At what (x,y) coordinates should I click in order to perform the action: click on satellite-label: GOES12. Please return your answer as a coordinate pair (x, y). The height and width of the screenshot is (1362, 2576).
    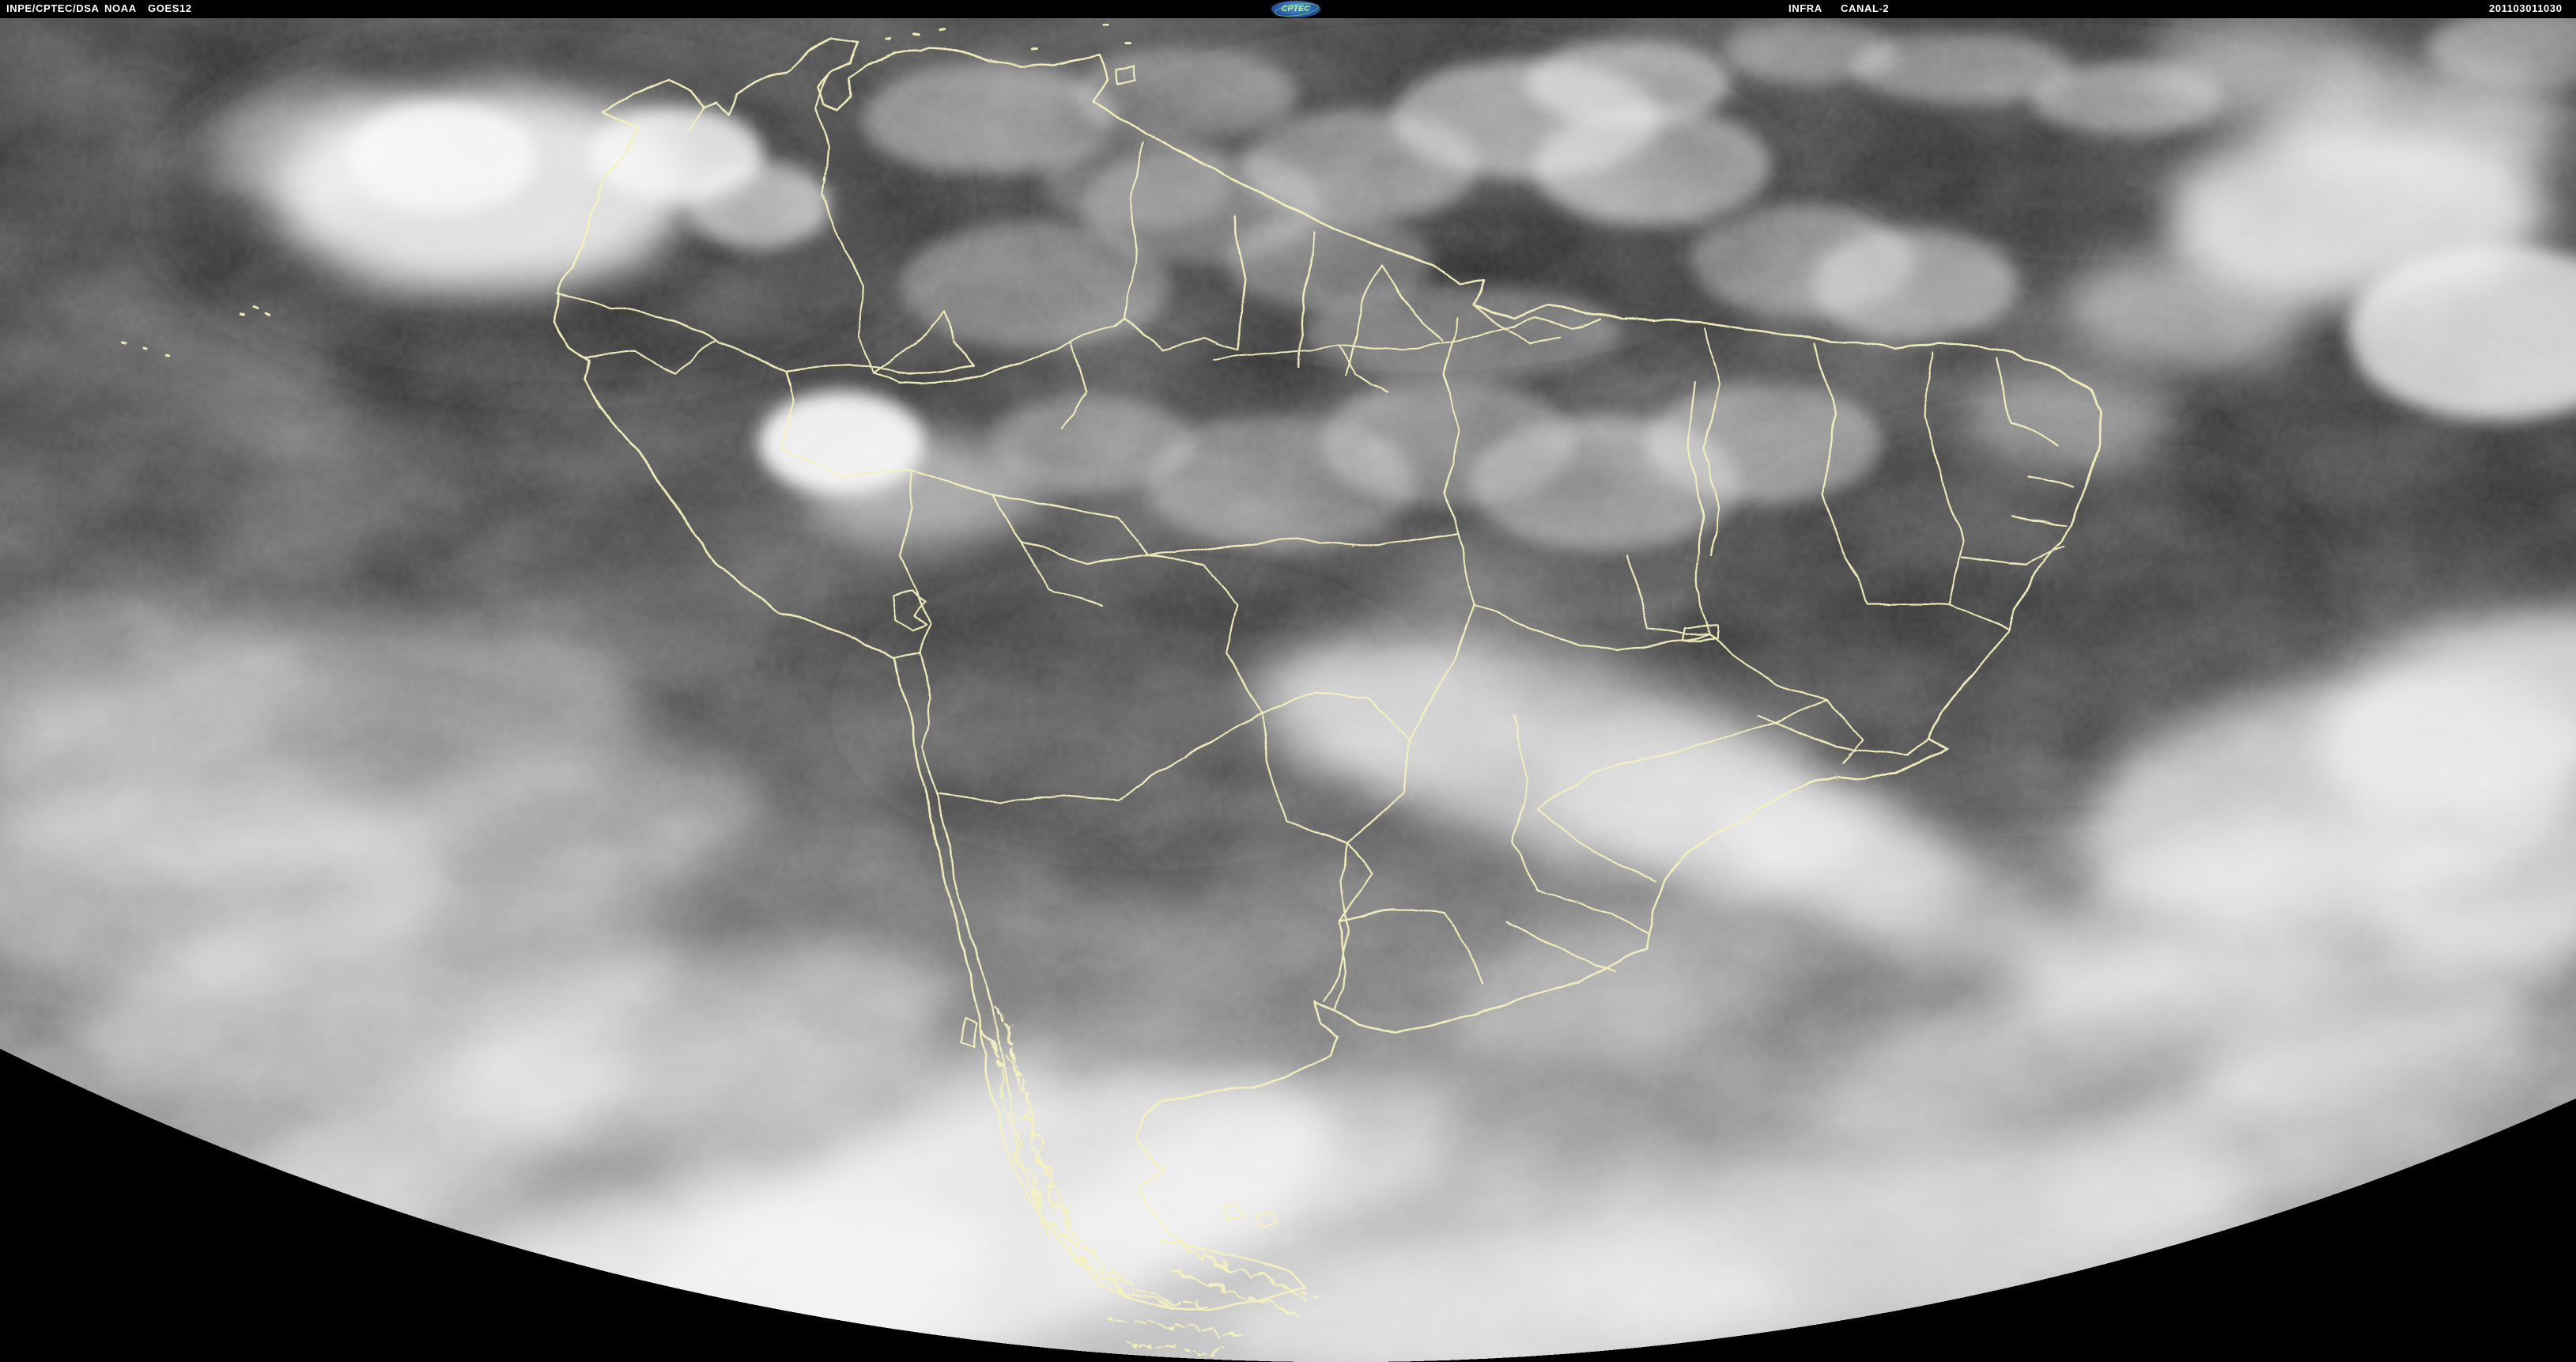
    Looking at the image, I should click on (170, 8).